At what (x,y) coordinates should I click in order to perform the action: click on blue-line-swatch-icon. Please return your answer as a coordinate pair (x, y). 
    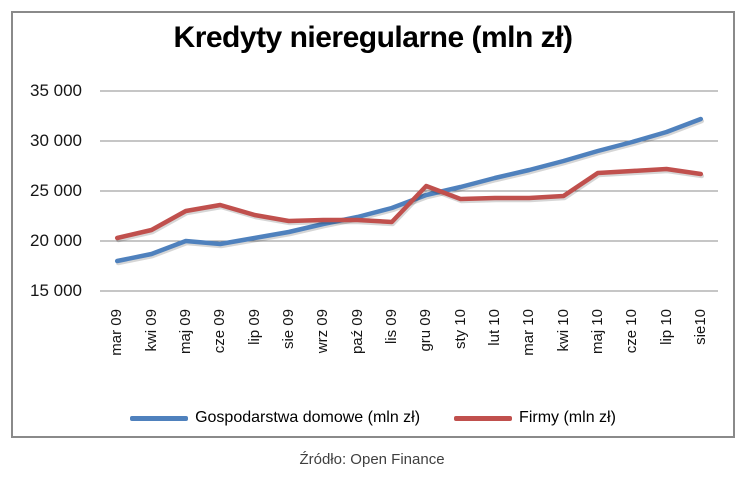
    Looking at the image, I should click on (159, 418).